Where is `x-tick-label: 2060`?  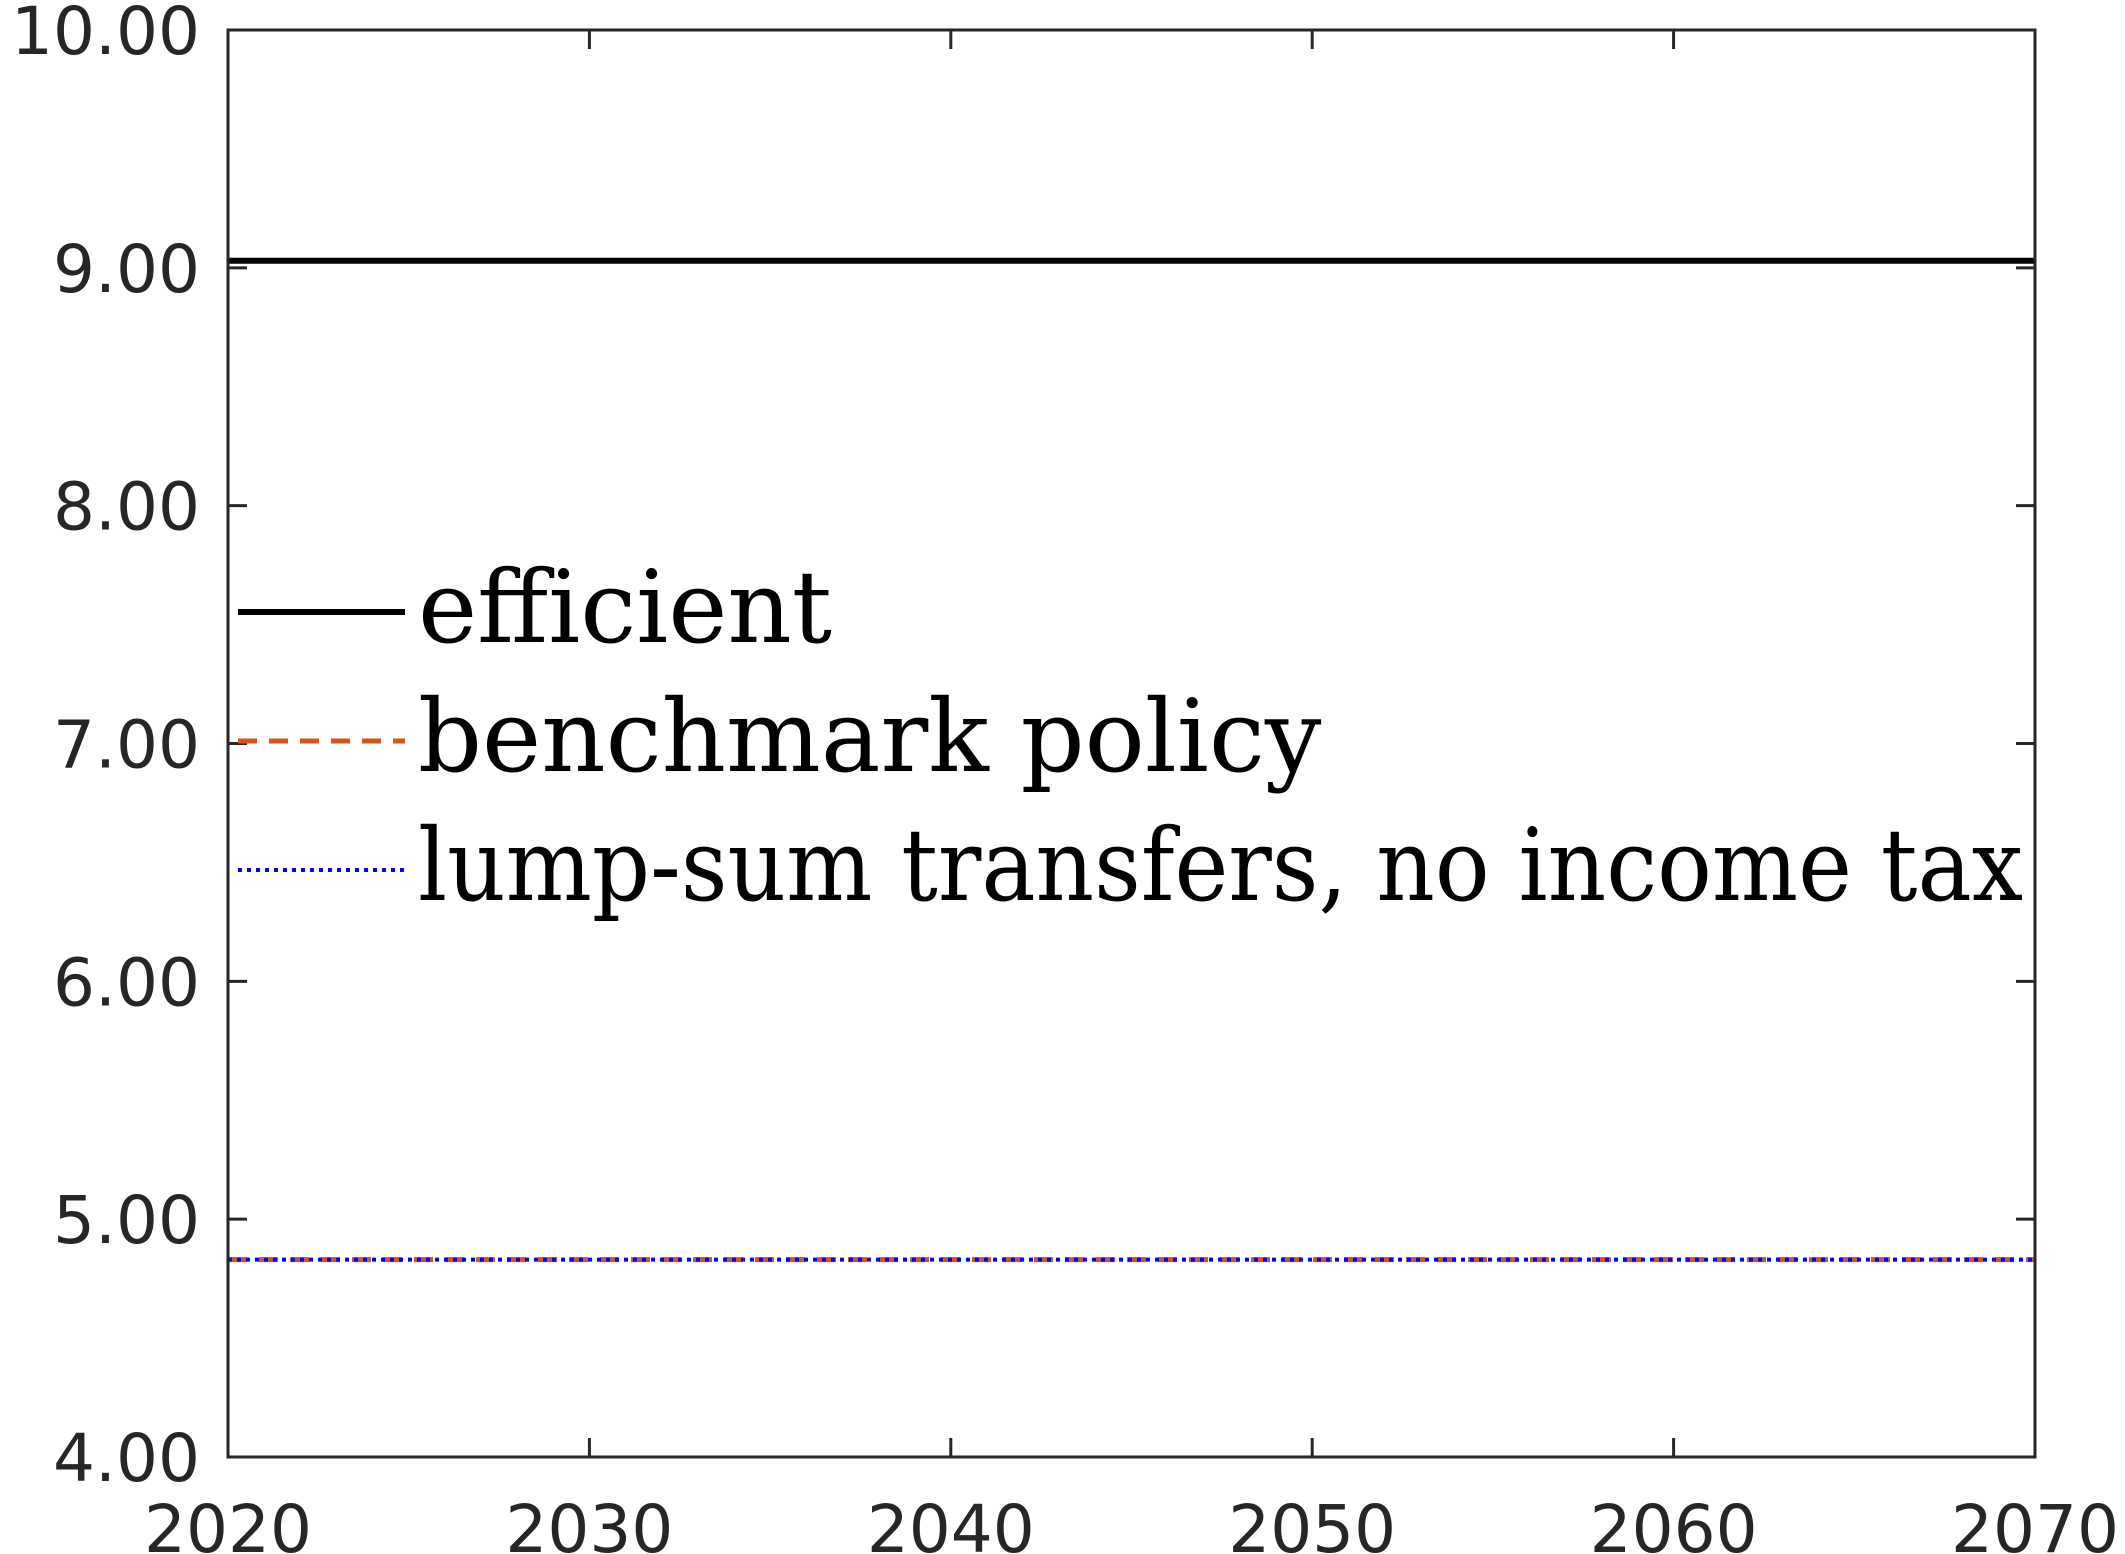
x-tick-label: 2060 is located at coordinates (1674, 1522).